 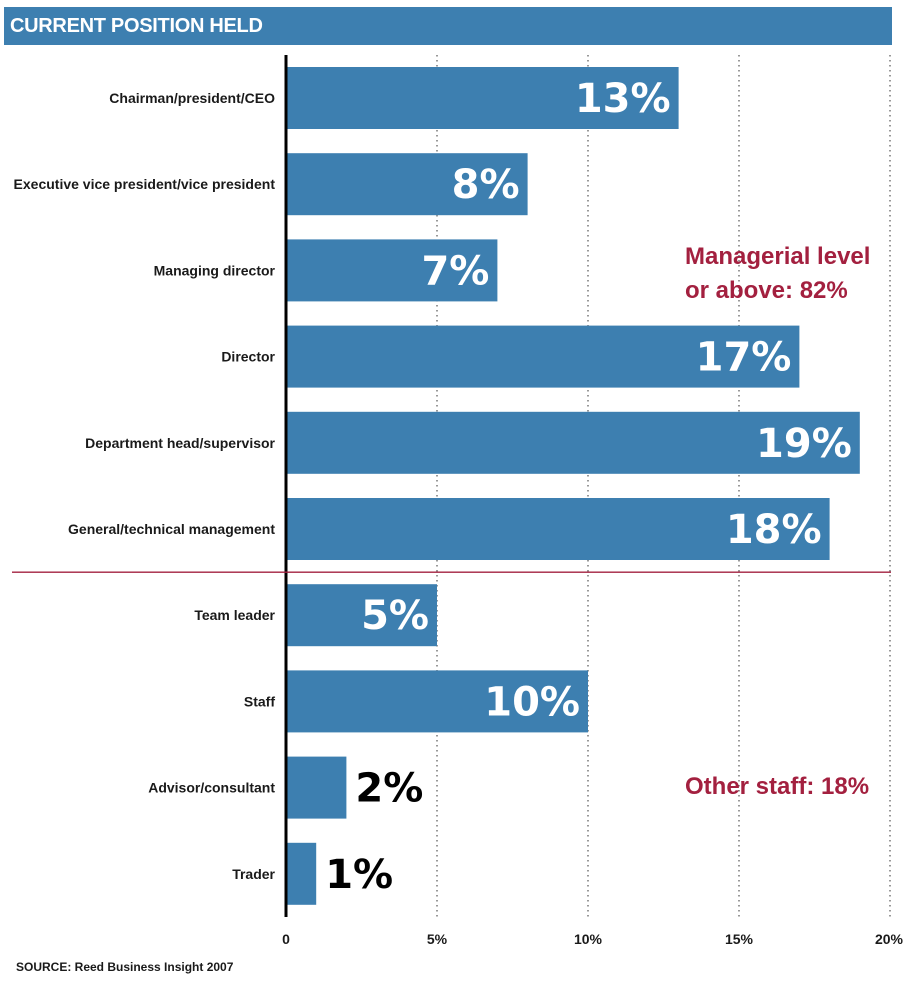 What do you see at coordinates (286, 939) in the screenshot?
I see `x-tick-label-0: 0` at bounding box center [286, 939].